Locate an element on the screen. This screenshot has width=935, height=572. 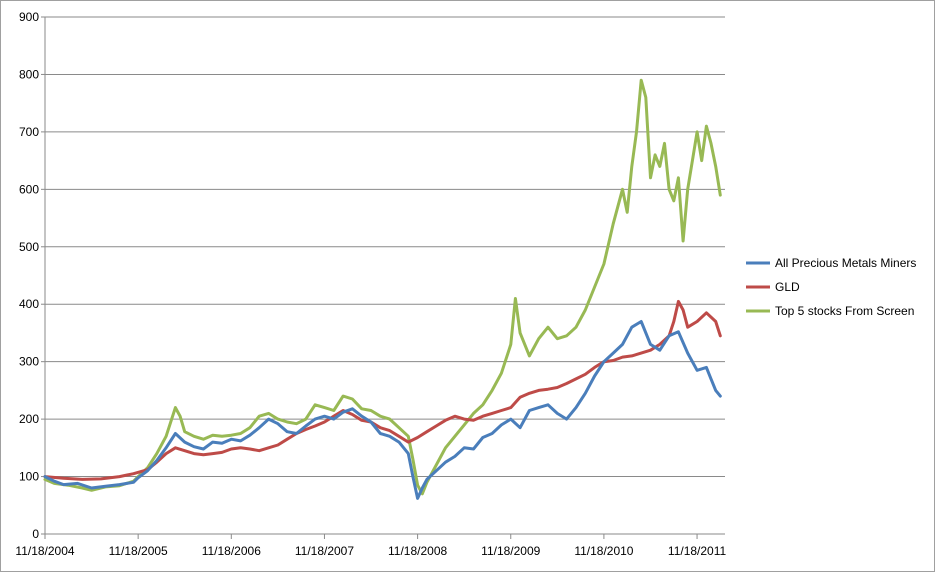
y-tick-label: 200 is located at coordinates (29, 419).